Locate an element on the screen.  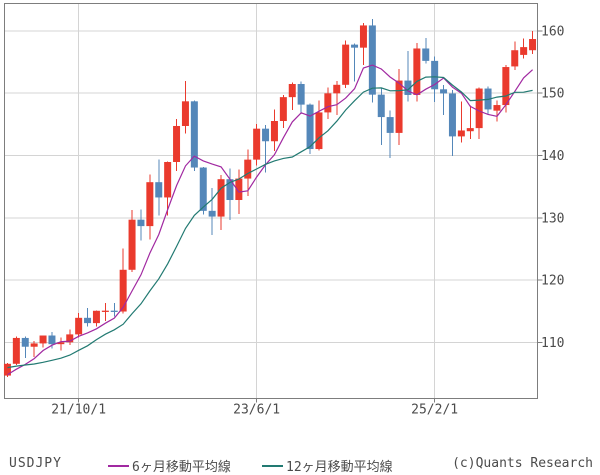
legend-item-ma6: 6ヶ月移動平均線 is located at coordinates (169, 465).